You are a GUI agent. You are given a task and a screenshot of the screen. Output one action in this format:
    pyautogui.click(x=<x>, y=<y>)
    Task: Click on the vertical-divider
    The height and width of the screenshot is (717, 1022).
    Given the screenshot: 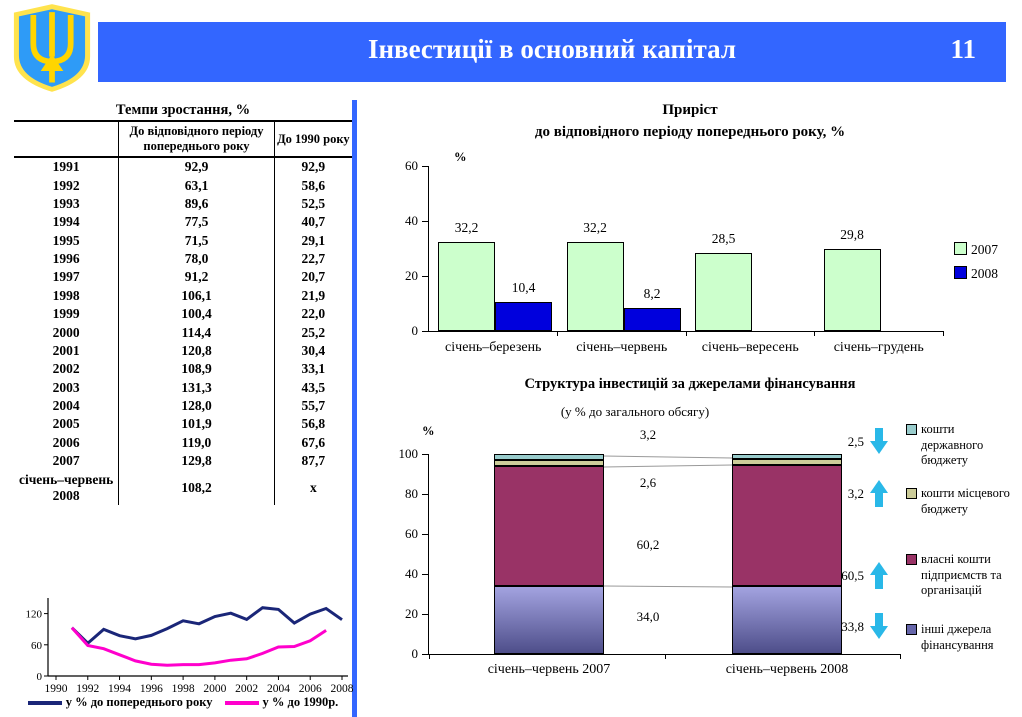 What is the action you would take?
    pyautogui.click(x=354, y=408)
    